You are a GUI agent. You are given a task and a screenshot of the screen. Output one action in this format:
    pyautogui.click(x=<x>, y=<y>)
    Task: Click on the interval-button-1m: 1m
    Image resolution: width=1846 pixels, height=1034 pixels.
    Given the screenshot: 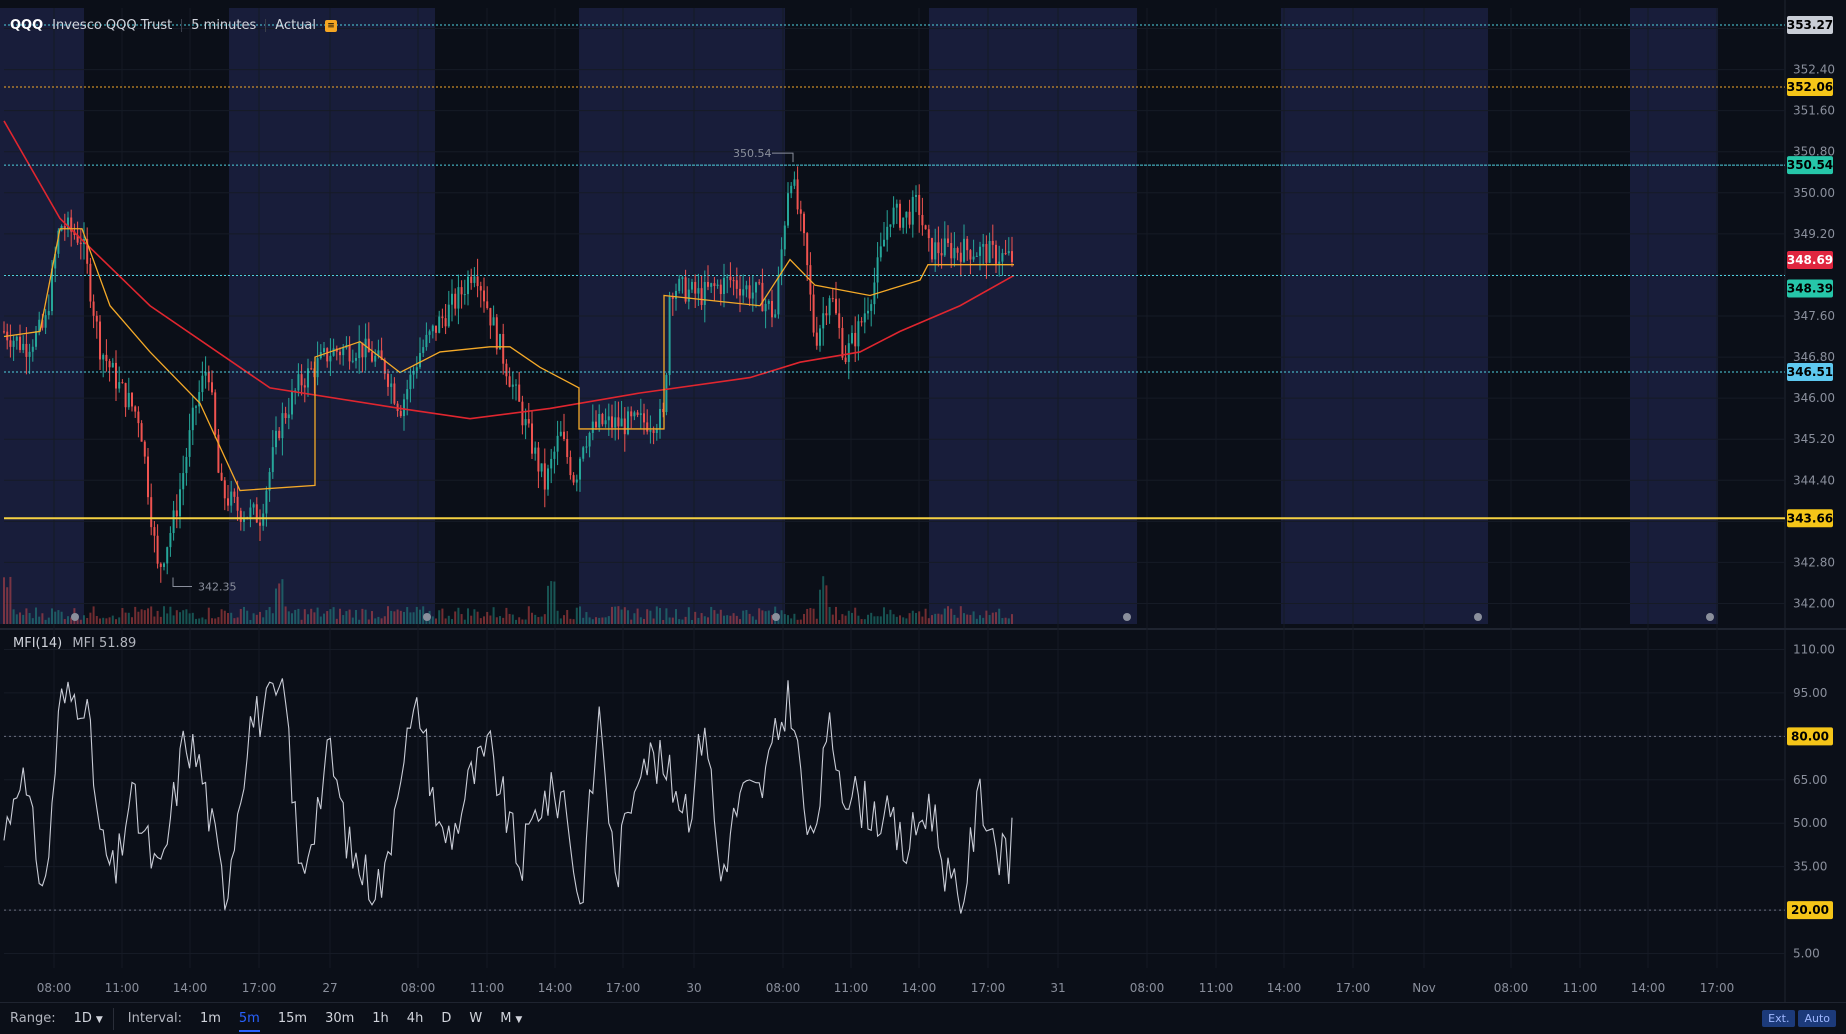 What is the action you would take?
    pyautogui.click(x=210, y=1018)
    